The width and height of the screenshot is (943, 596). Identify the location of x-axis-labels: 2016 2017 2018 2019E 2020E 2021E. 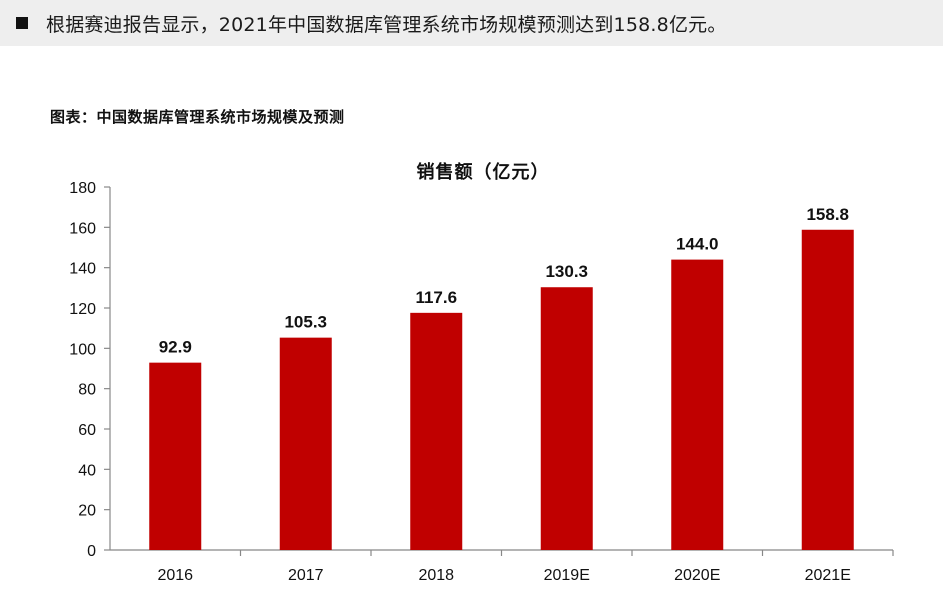
(525, 567).